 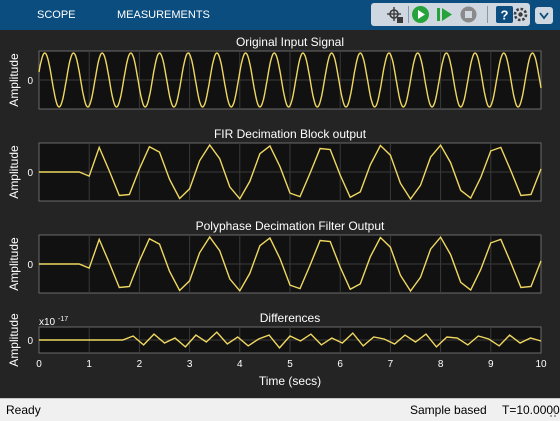 I want to click on x-tick-label: 9, so click(x=491, y=364).